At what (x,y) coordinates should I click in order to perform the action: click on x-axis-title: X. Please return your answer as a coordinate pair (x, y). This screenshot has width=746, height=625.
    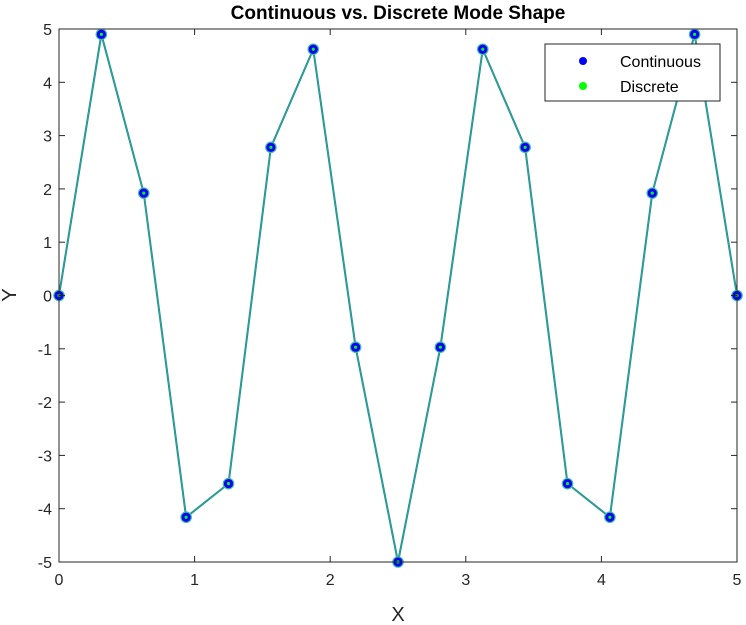
    Looking at the image, I should click on (397, 614).